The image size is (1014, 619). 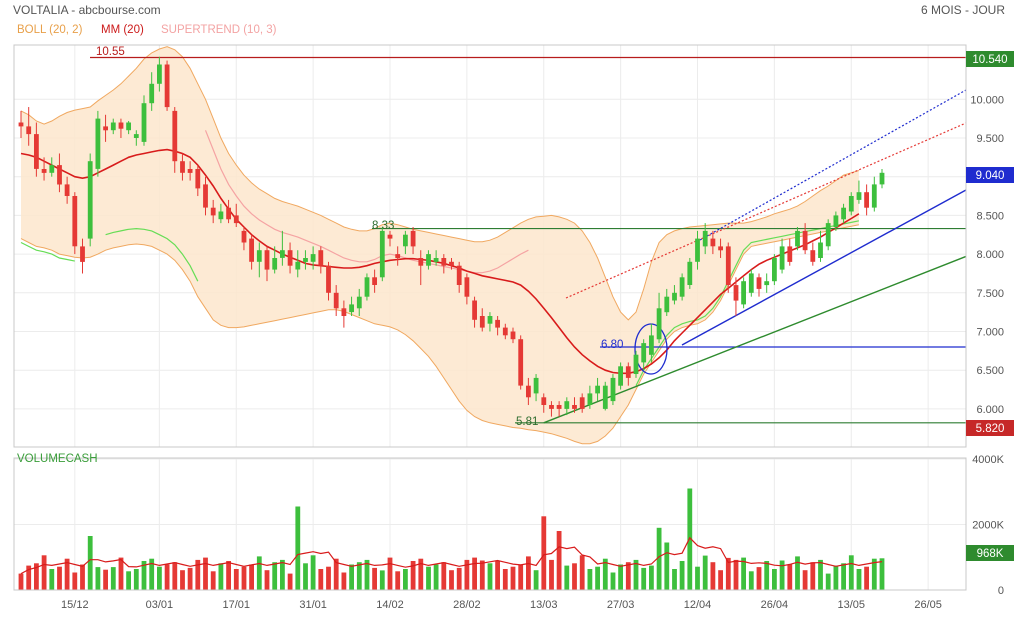 I want to click on x-tick-label: 27/03, so click(x=621, y=605).